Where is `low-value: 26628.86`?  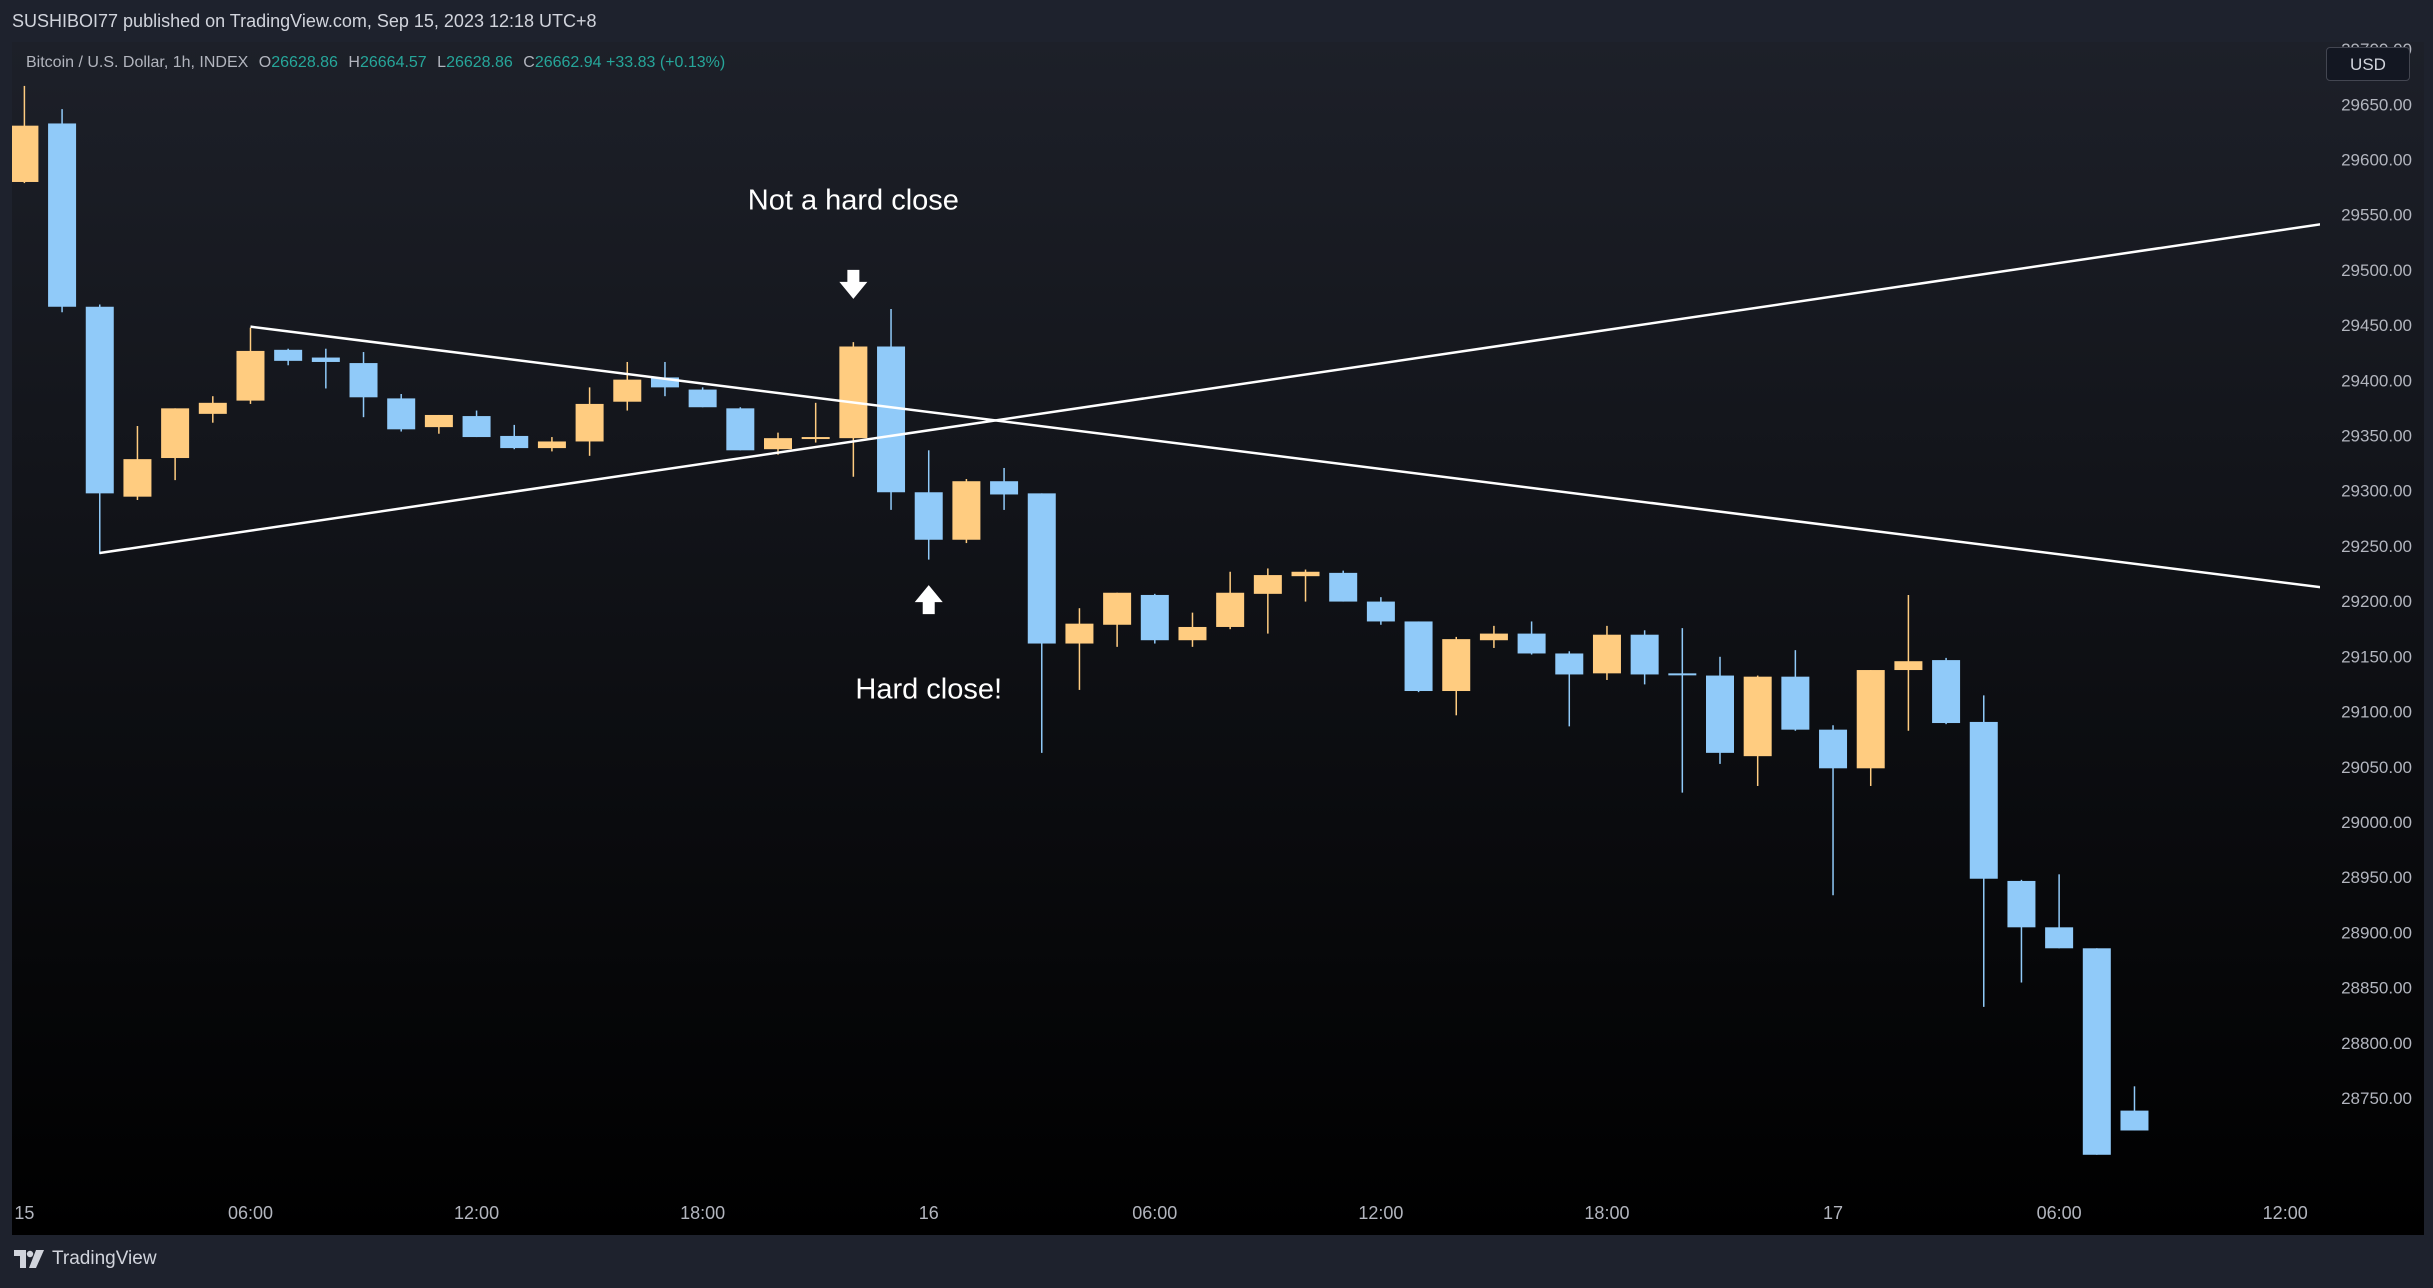
low-value: 26628.86 is located at coordinates (479, 62).